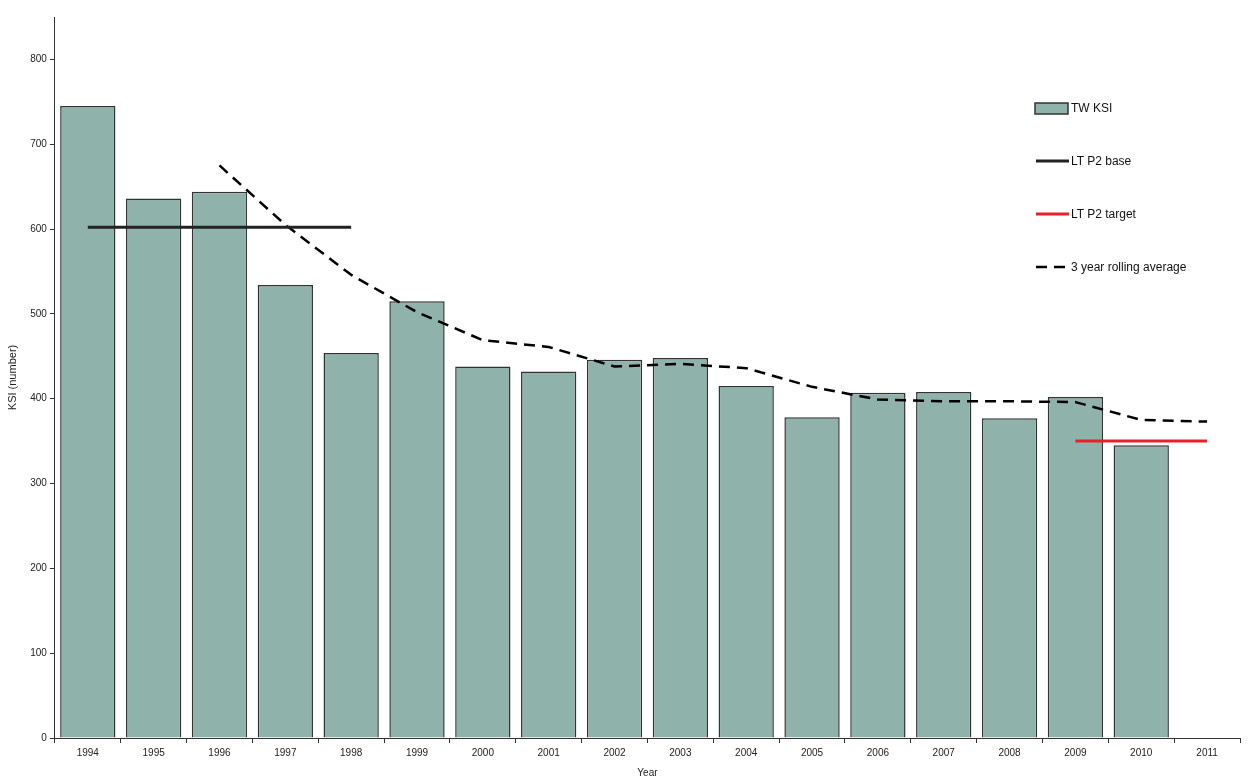 This screenshot has width=1248, height=781. What do you see at coordinates (648, 772) in the screenshot?
I see `x-axis-title: Year` at bounding box center [648, 772].